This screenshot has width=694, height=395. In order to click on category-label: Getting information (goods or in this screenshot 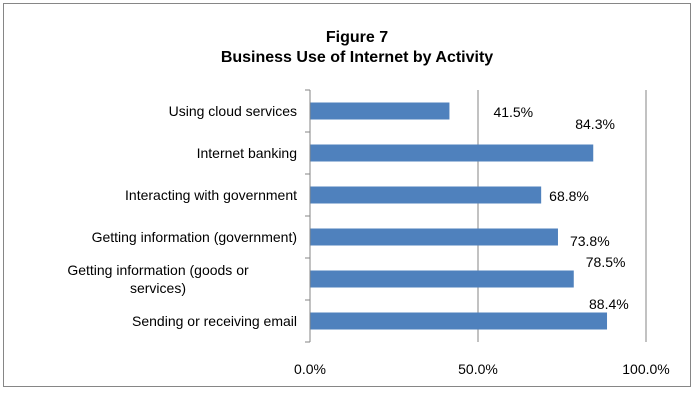, I will do `click(158, 270)`.